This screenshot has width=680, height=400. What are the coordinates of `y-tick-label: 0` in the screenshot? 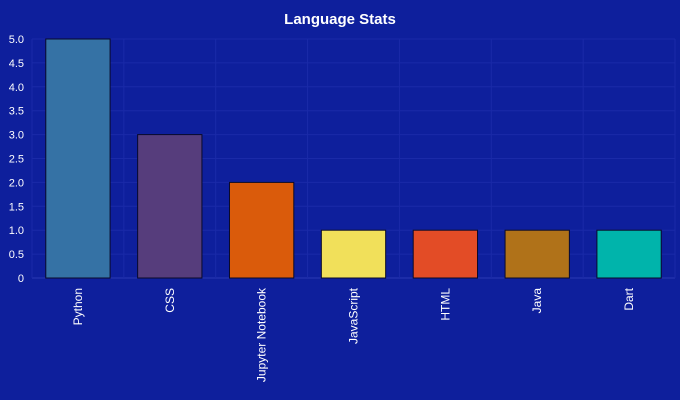 It's located at (21, 279).